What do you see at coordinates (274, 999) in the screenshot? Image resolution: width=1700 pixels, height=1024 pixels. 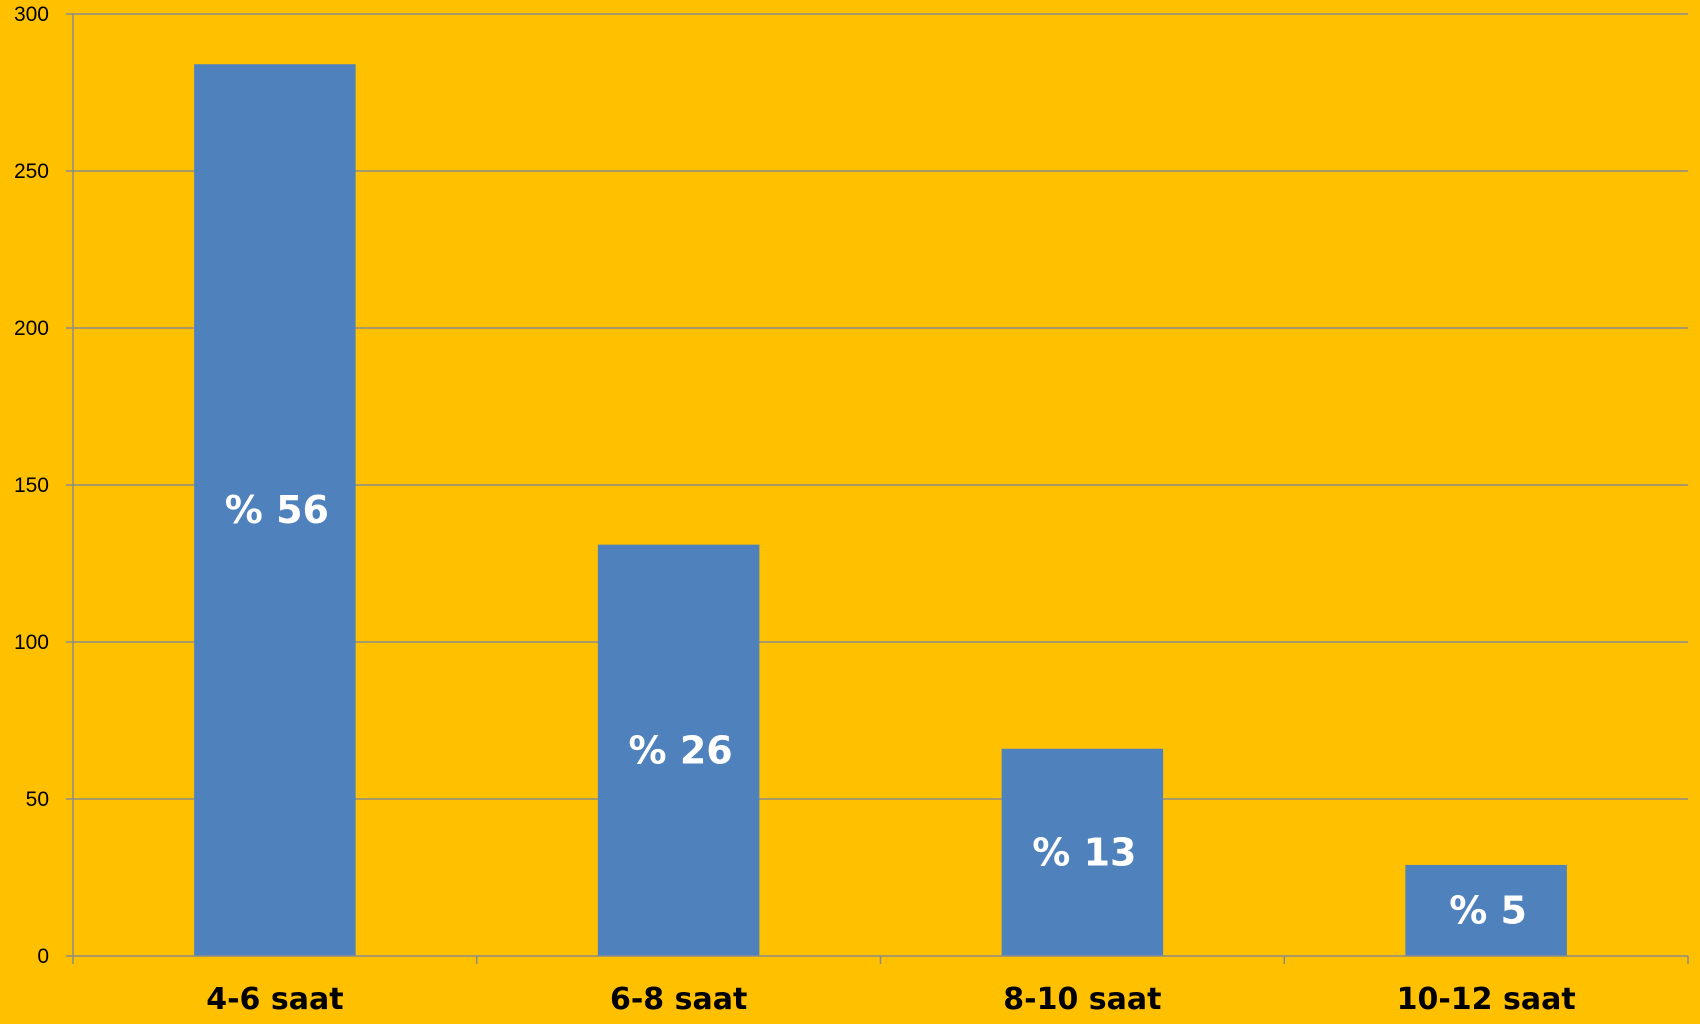 I see `x-category-label: 4-6 saat` at bounding box center [274, 999].